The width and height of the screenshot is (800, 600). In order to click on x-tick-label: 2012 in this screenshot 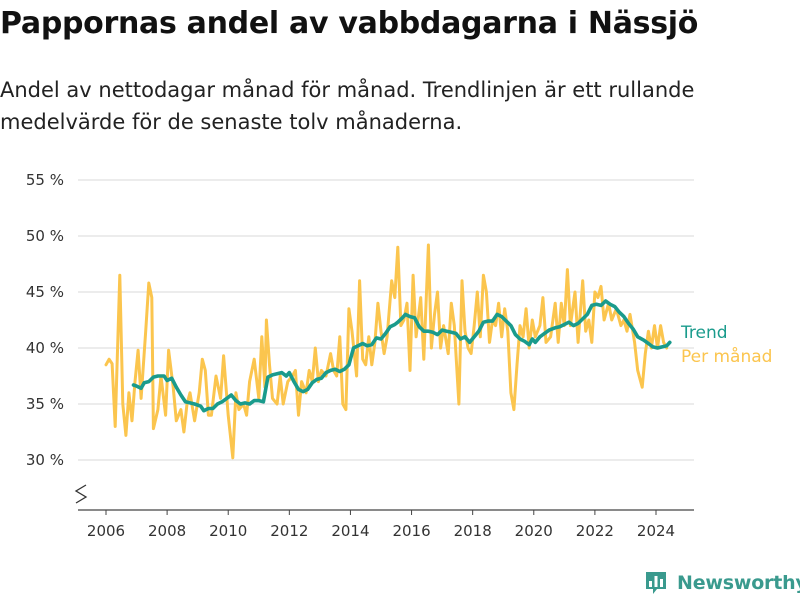, I will do `click(289, 531)`.